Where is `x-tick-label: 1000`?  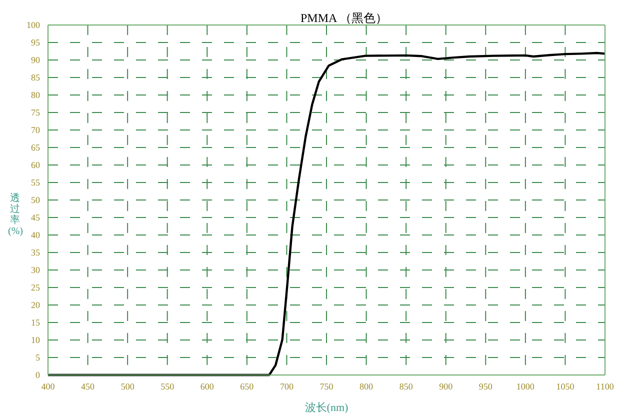
x-tick-label: 1000 is located at coordinates (525, 386).